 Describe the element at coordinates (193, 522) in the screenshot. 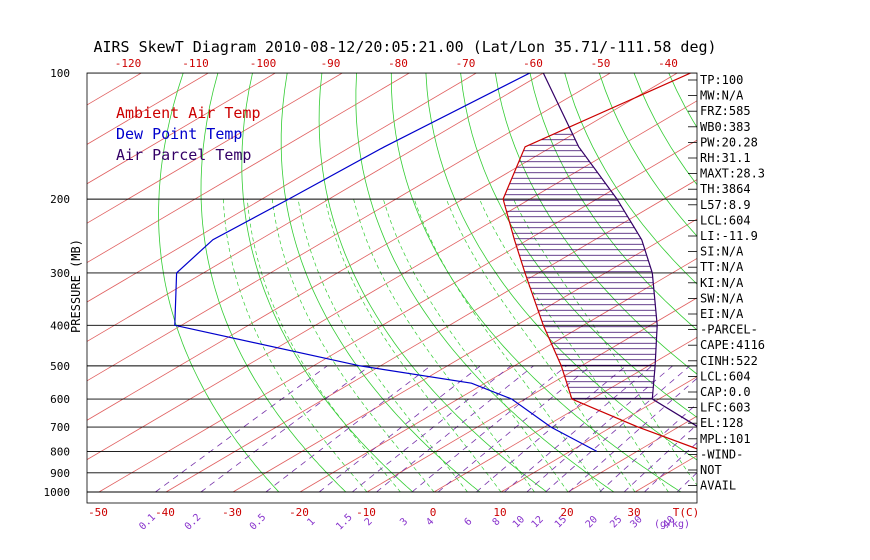

I see `mixing-ratio-tick-label: 0.2` at that location.